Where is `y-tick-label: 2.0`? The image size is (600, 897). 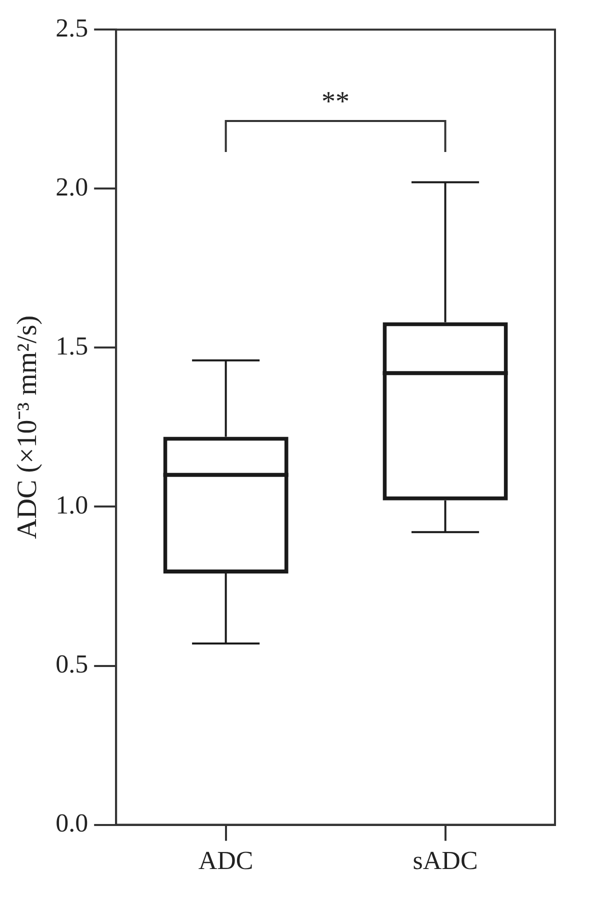
y-tick-label: 2.0 is located at coordinates (72, 187).